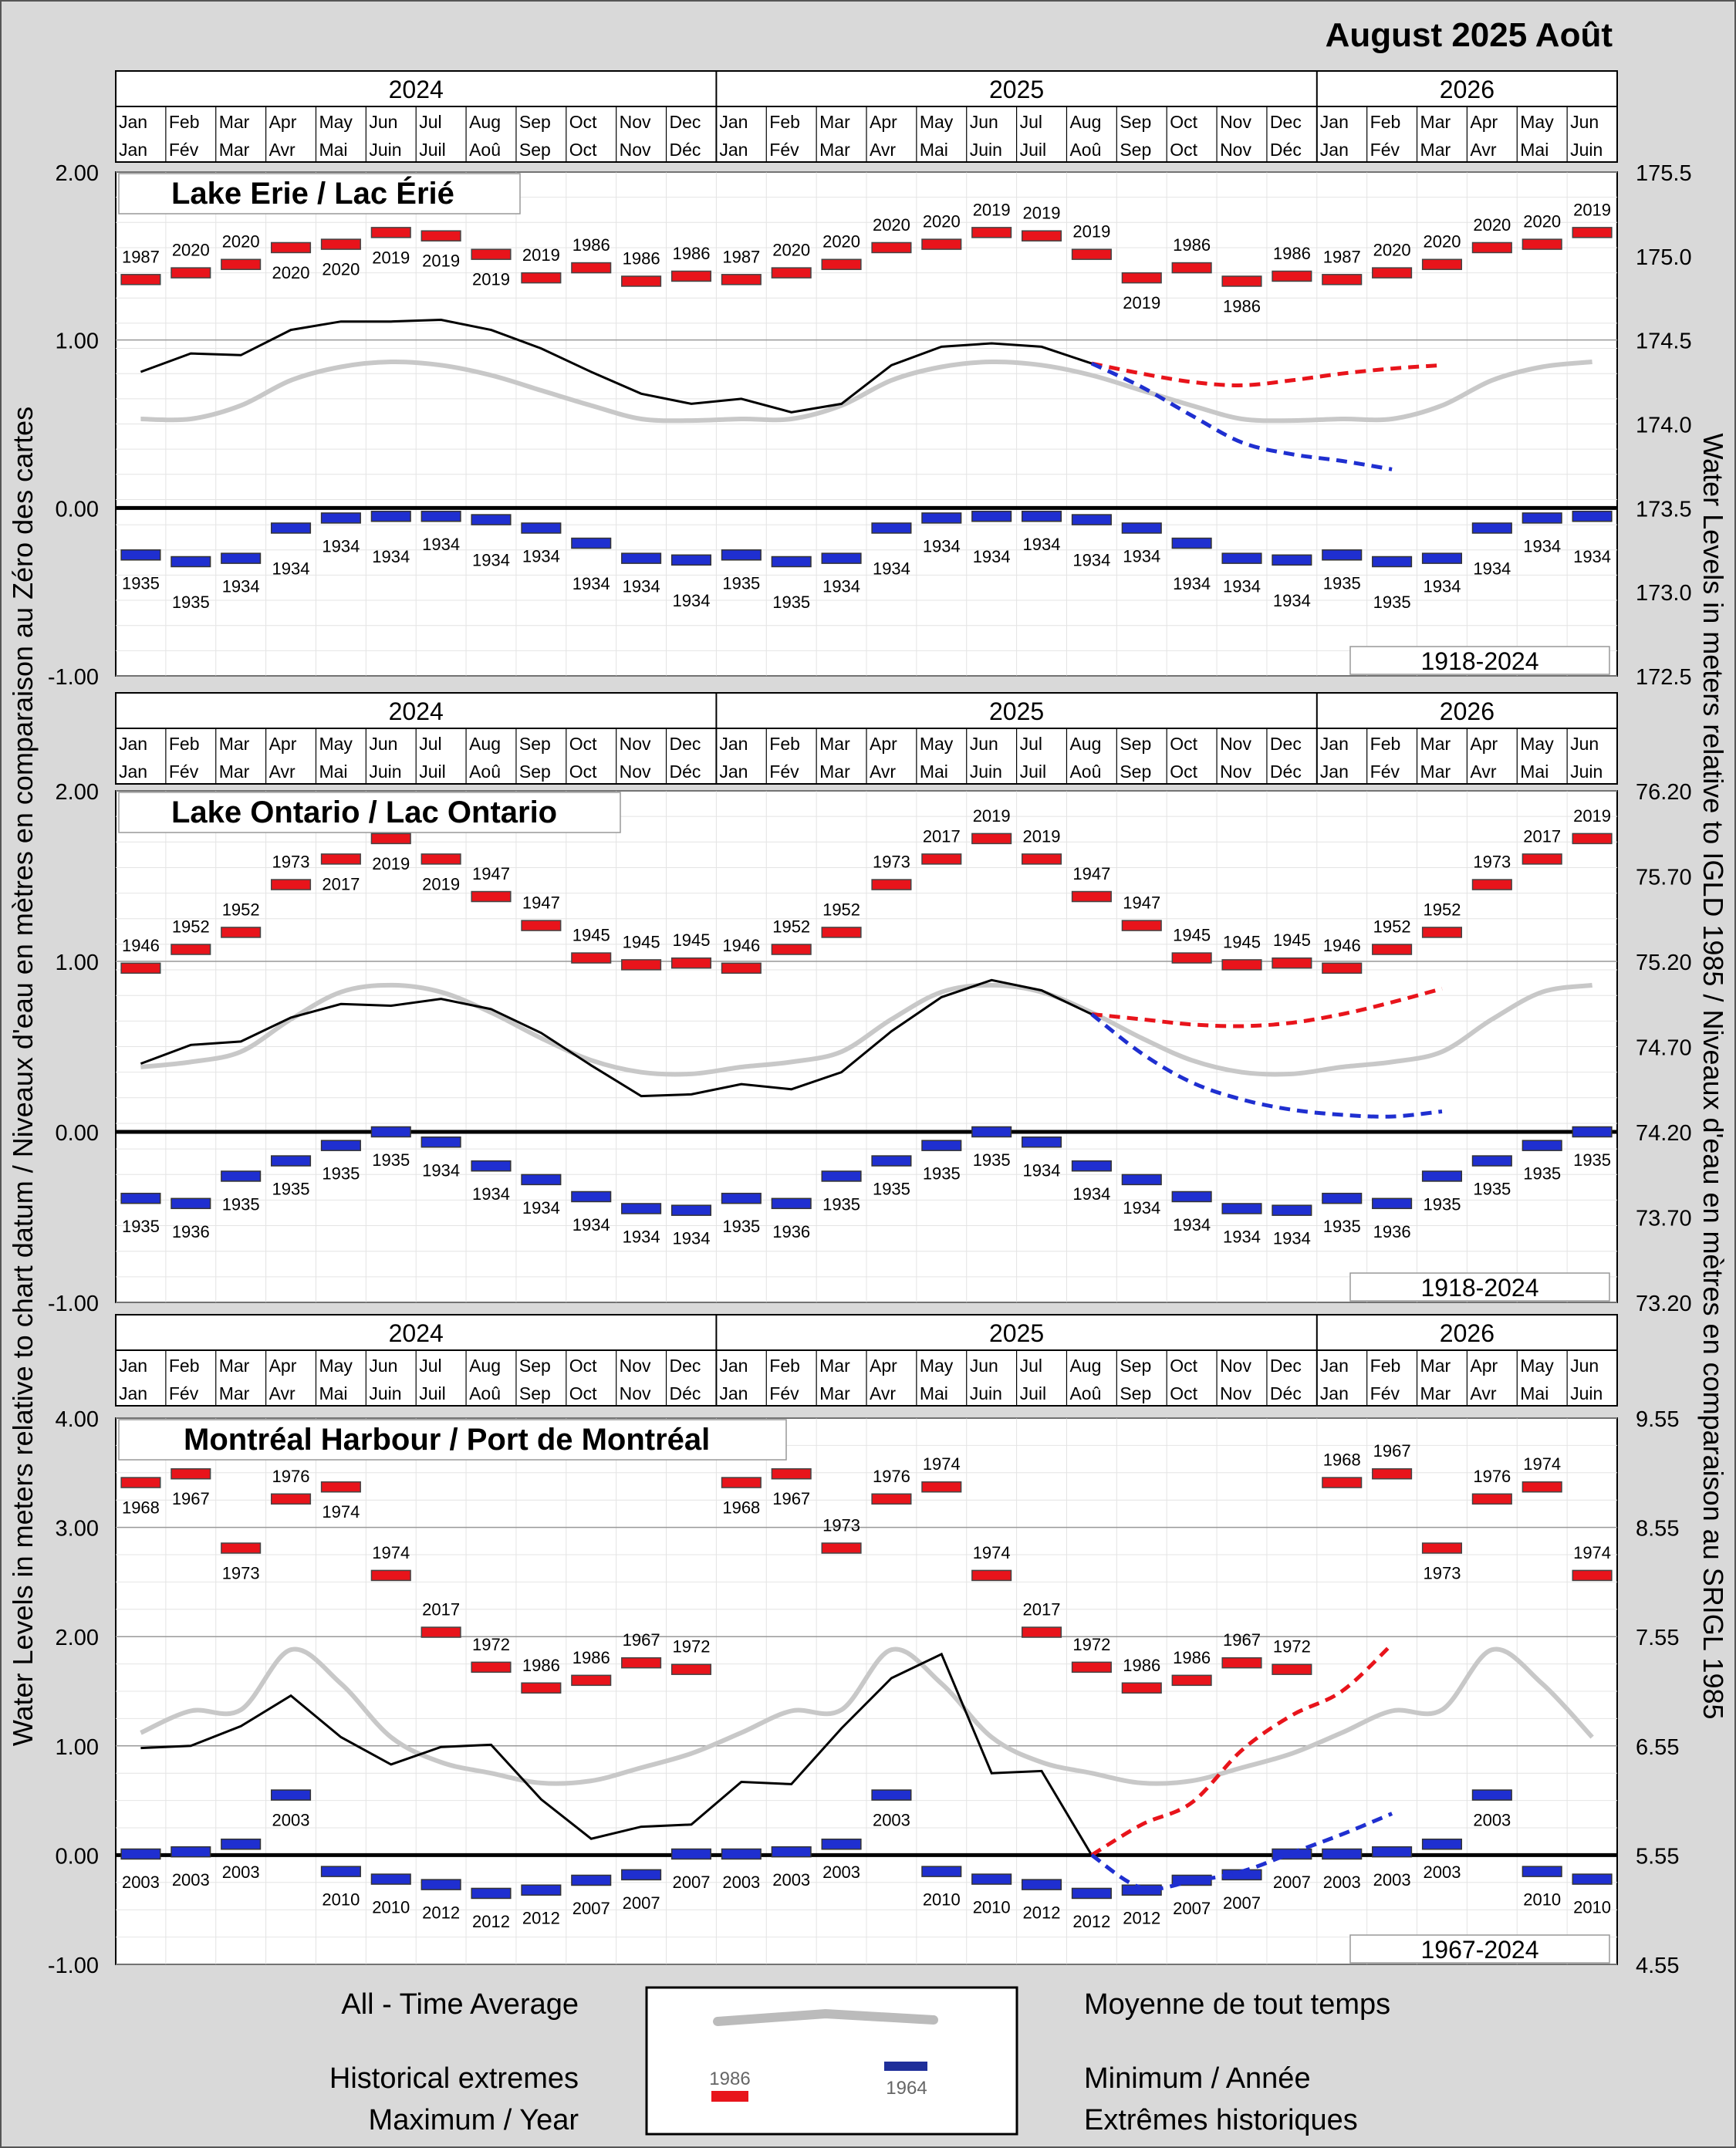 Image resolution: width=1736 pixels, height=2148 pixels. Describe the element at coordinates (1657, 1747) in the screenshot. I see `y-tick-right: 6.55` at that location.